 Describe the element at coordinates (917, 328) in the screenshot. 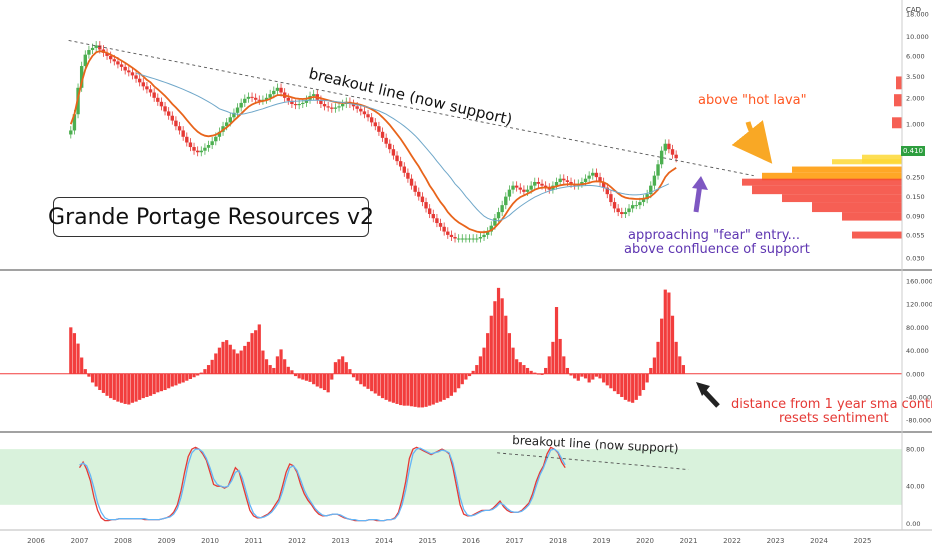

I see `hist-tick-label: 80.000` at that location.